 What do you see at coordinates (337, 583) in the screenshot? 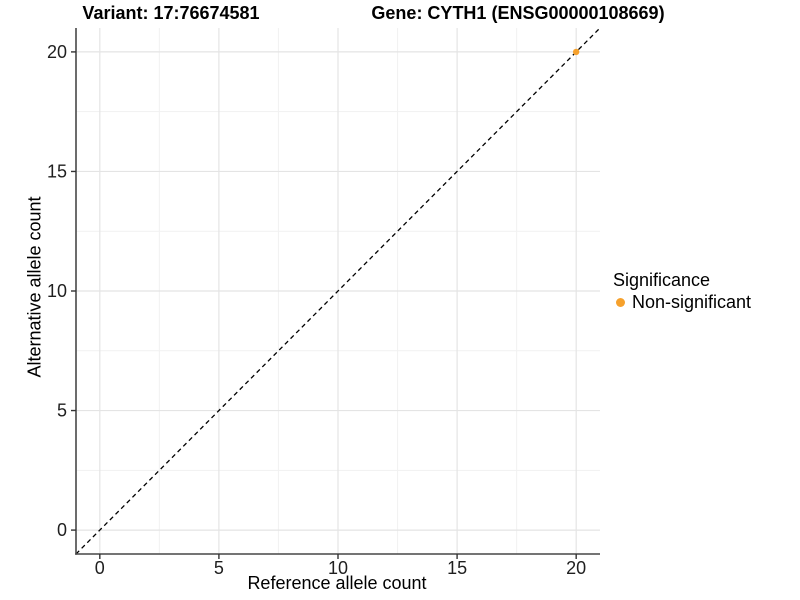
I see `x-axis-title: Reference allele count` at bounding box center [337, 583].